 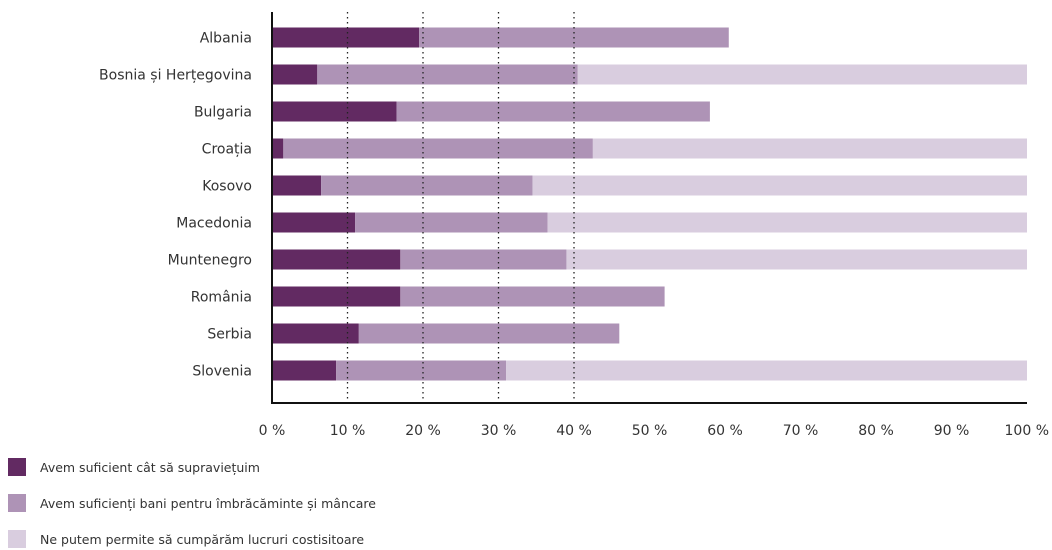 What do you see at coordinates (423, 431) in the screenshot?
I see `x-tick-label: 20 %` at bounding box center [423, 431].